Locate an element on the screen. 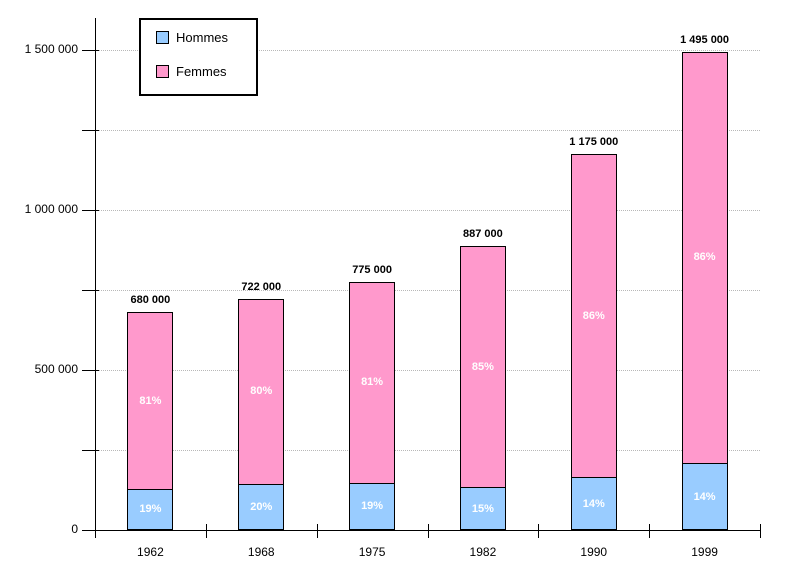 The height and width of the screenshot is (578, 792). bar-total-label: 1 175 000 is located at coordinates (594, 142).